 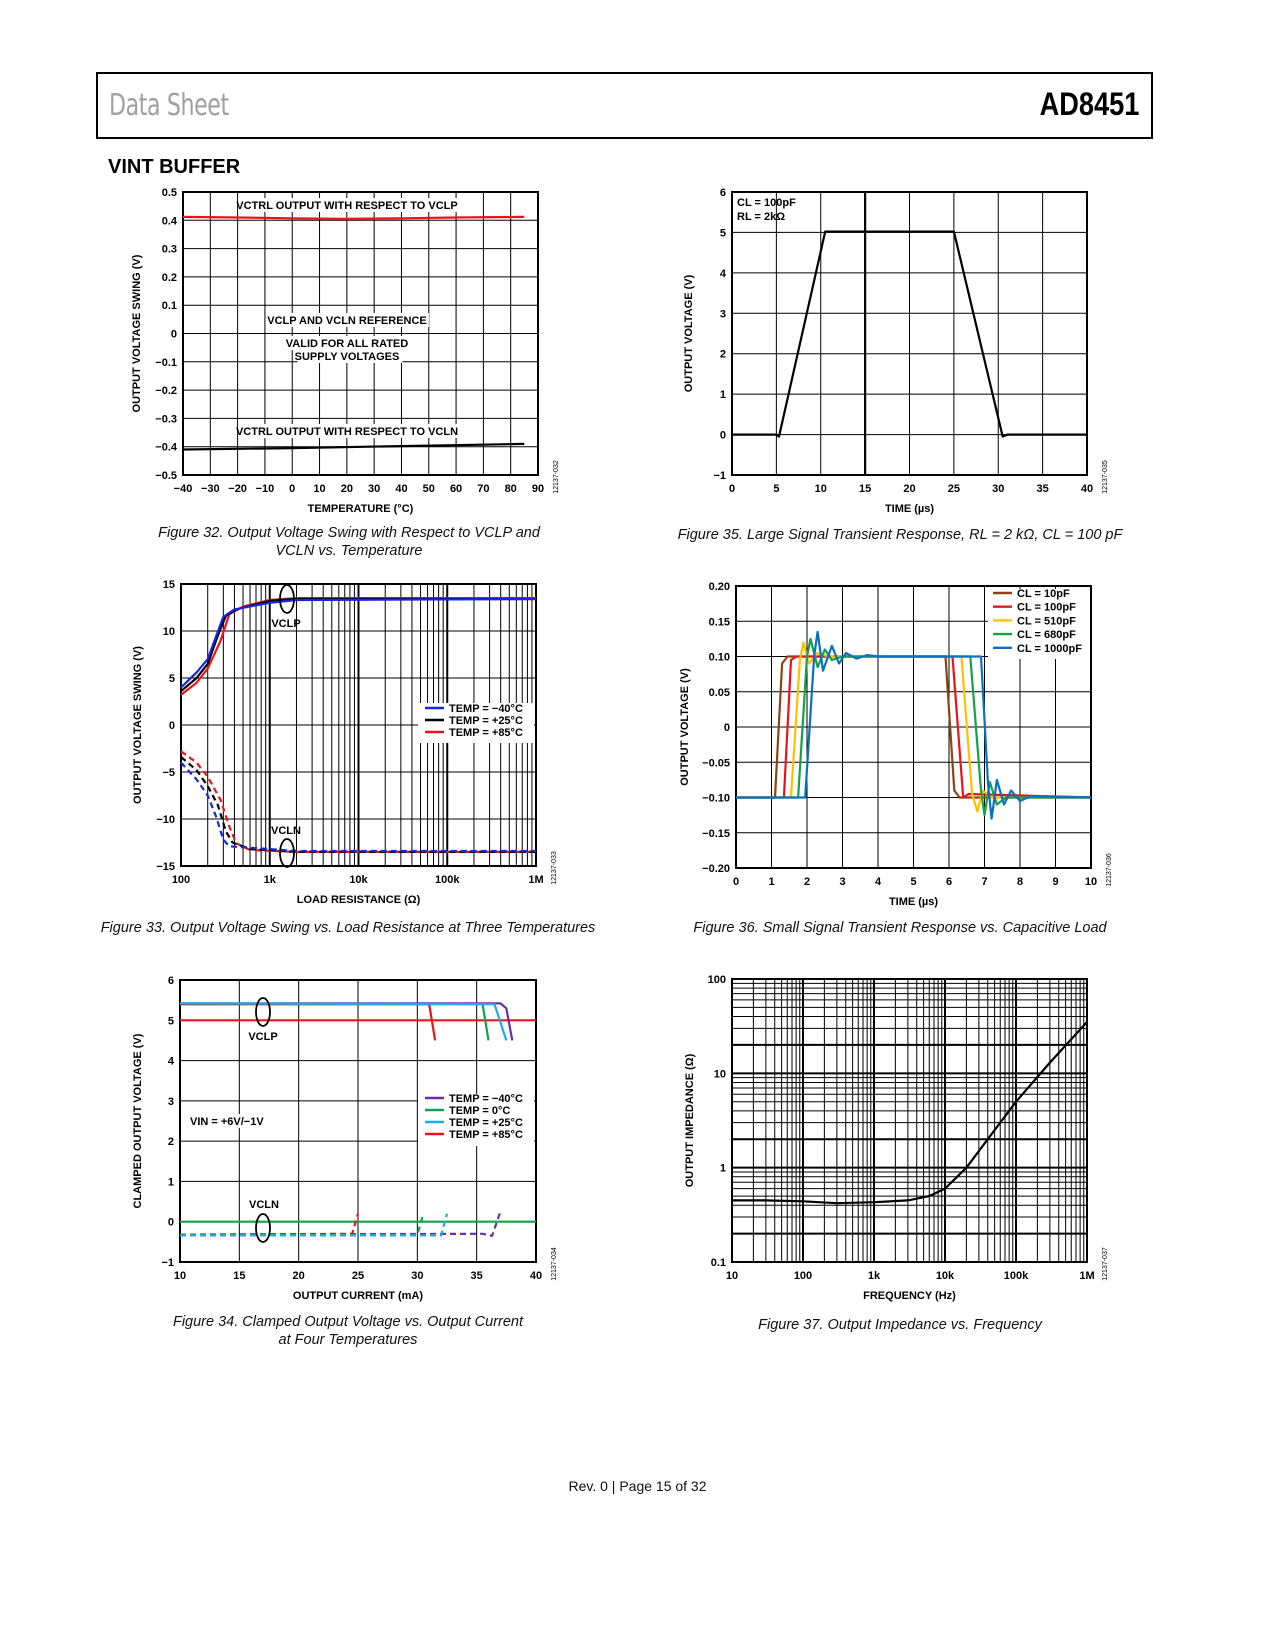 What do you see at coordinates (913, 882) in the screenshot?
I see `x-tick-label: 5` at bounding box center [913, 882].